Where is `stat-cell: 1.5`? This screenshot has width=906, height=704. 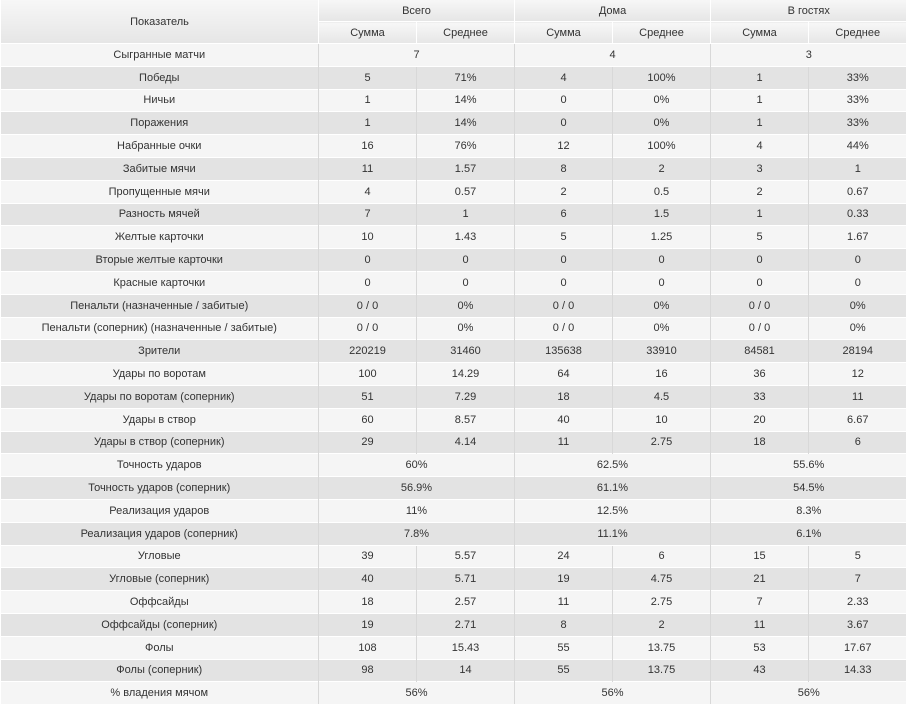 stat-cell: 1.5 is located at coordinates (661, 214).